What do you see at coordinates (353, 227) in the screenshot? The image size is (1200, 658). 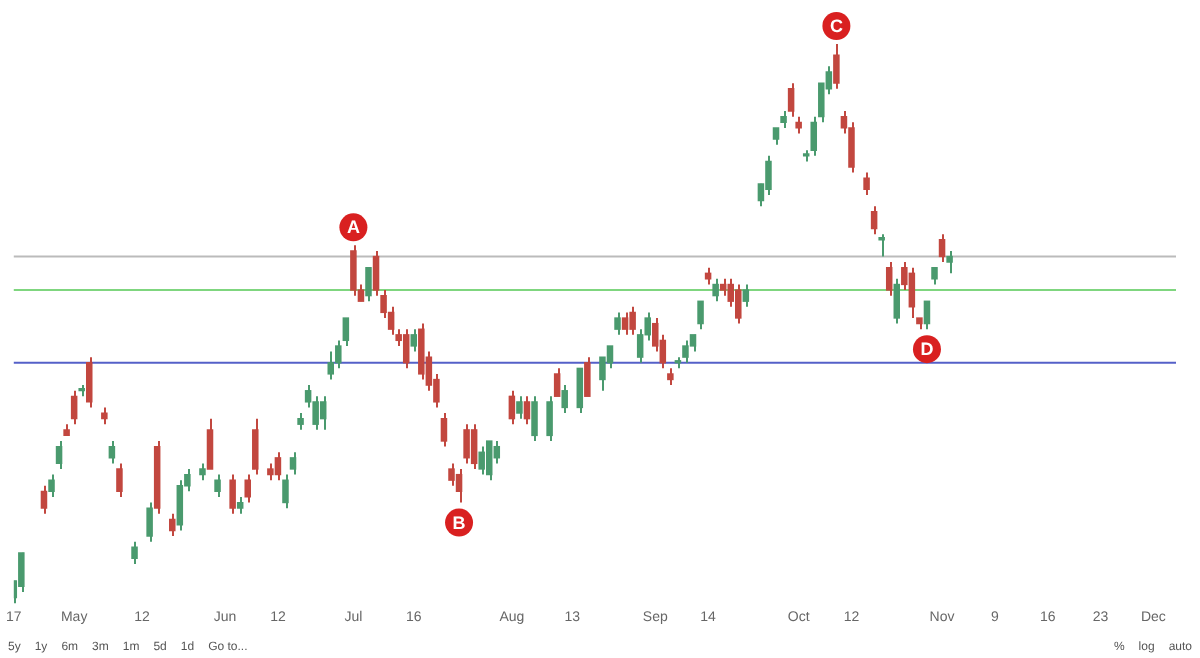 I see `text: A` at bounding box center [353, 227].